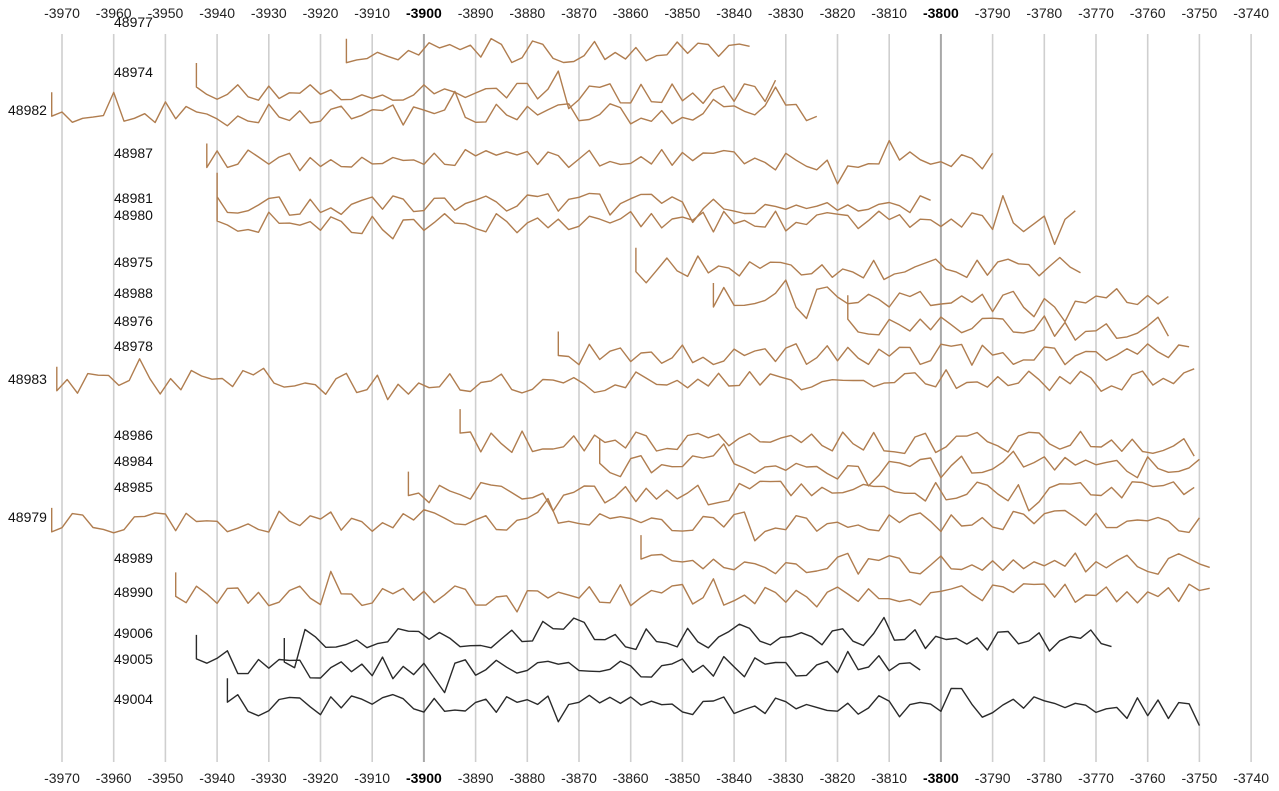 Image resolution: width=1279 pixels, height=791 pixels. Describe the element at coordinates (786, 778) in the screenshot. I see `bottom-tick-label: -3830` at that location.